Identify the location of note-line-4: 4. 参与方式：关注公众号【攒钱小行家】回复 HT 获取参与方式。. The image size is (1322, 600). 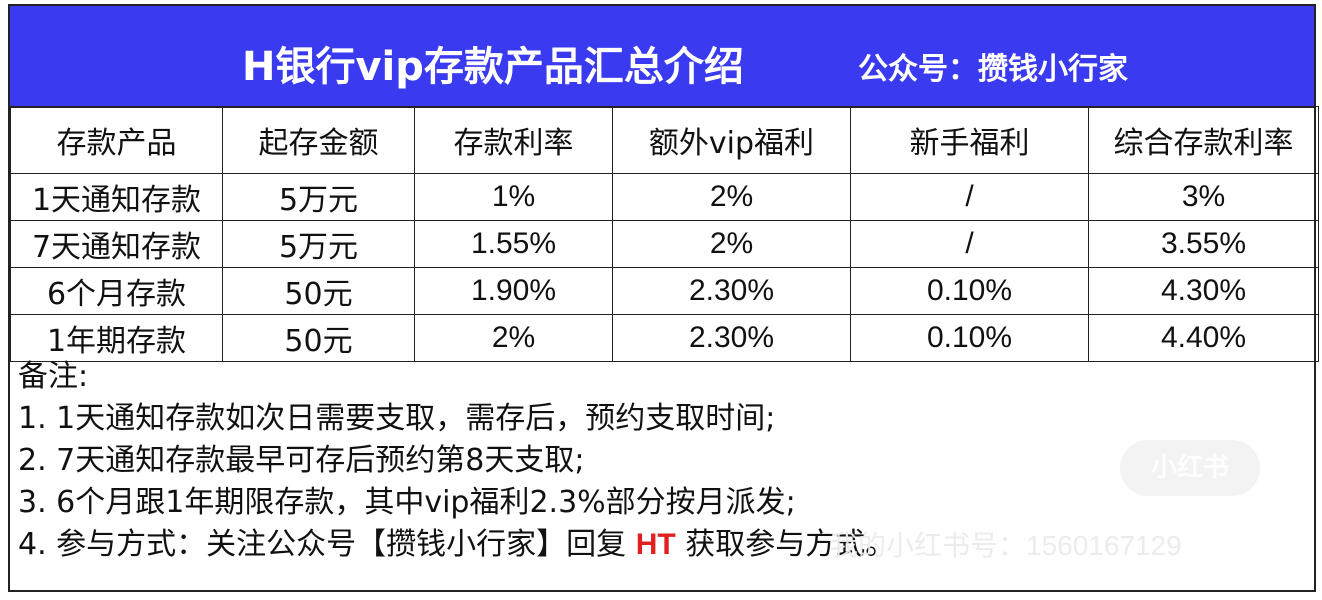
(666, 545).